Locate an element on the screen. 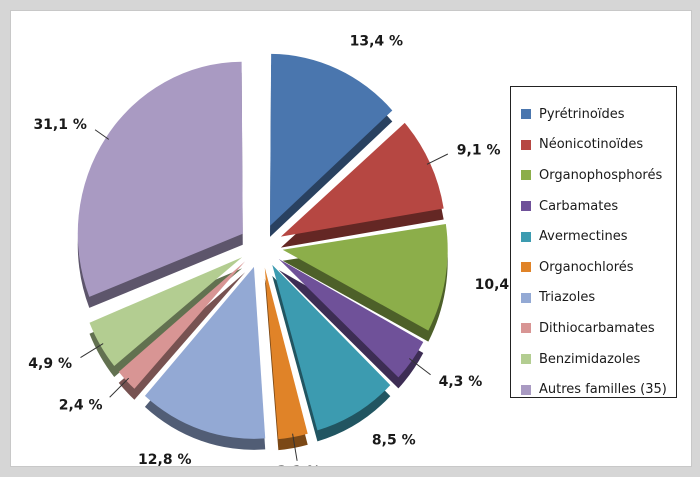 The image size is (700, 477). leader-line-carbamates is located at coordinates (419, 367).